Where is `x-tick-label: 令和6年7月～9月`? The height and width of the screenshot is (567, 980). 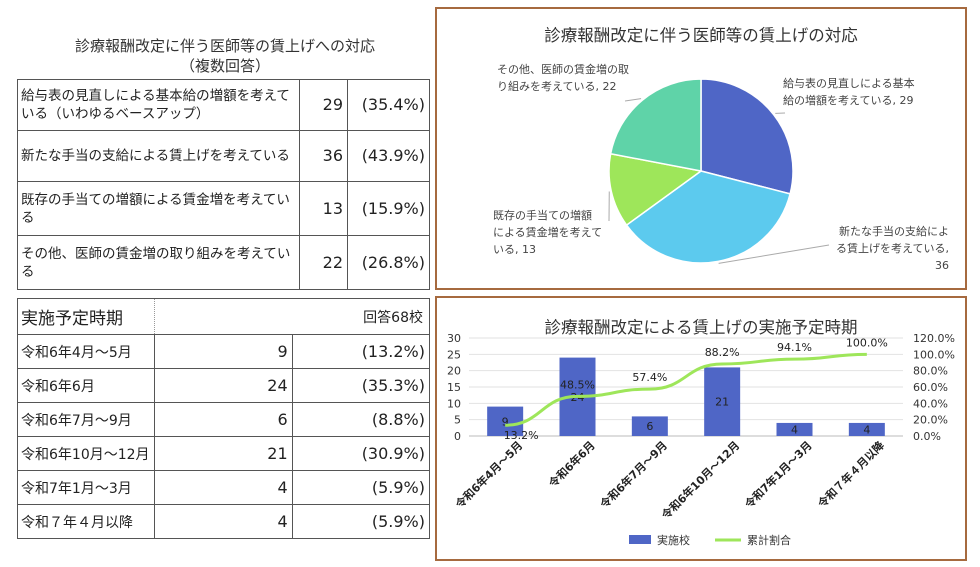
x-tick-label: 令和6年7月～9月 is located at coordinates (633, 475).